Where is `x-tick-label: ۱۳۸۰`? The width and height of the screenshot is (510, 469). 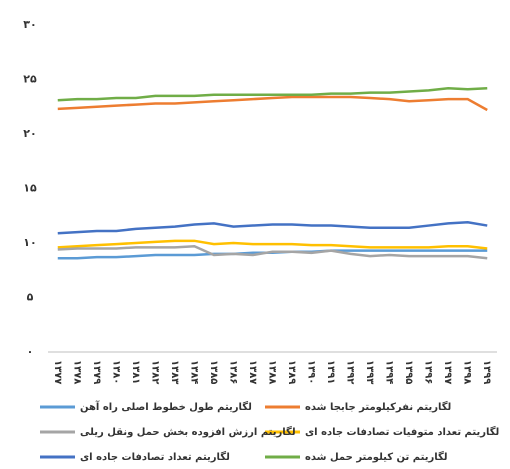 x-tick-label: ۱۳۸۰ is located at coordinates (115, 372).